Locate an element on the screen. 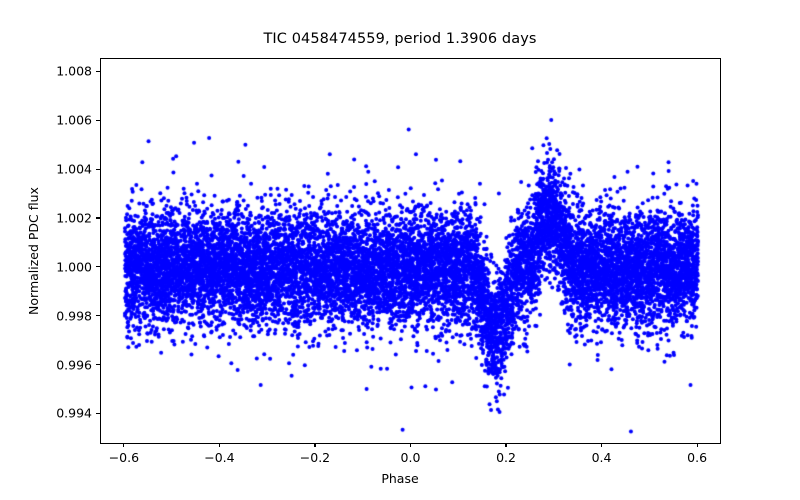 Image resolution: width=800 pixels, height=500 pixels. x-tick-label: −0.4 is located at coordinates (219, 457).